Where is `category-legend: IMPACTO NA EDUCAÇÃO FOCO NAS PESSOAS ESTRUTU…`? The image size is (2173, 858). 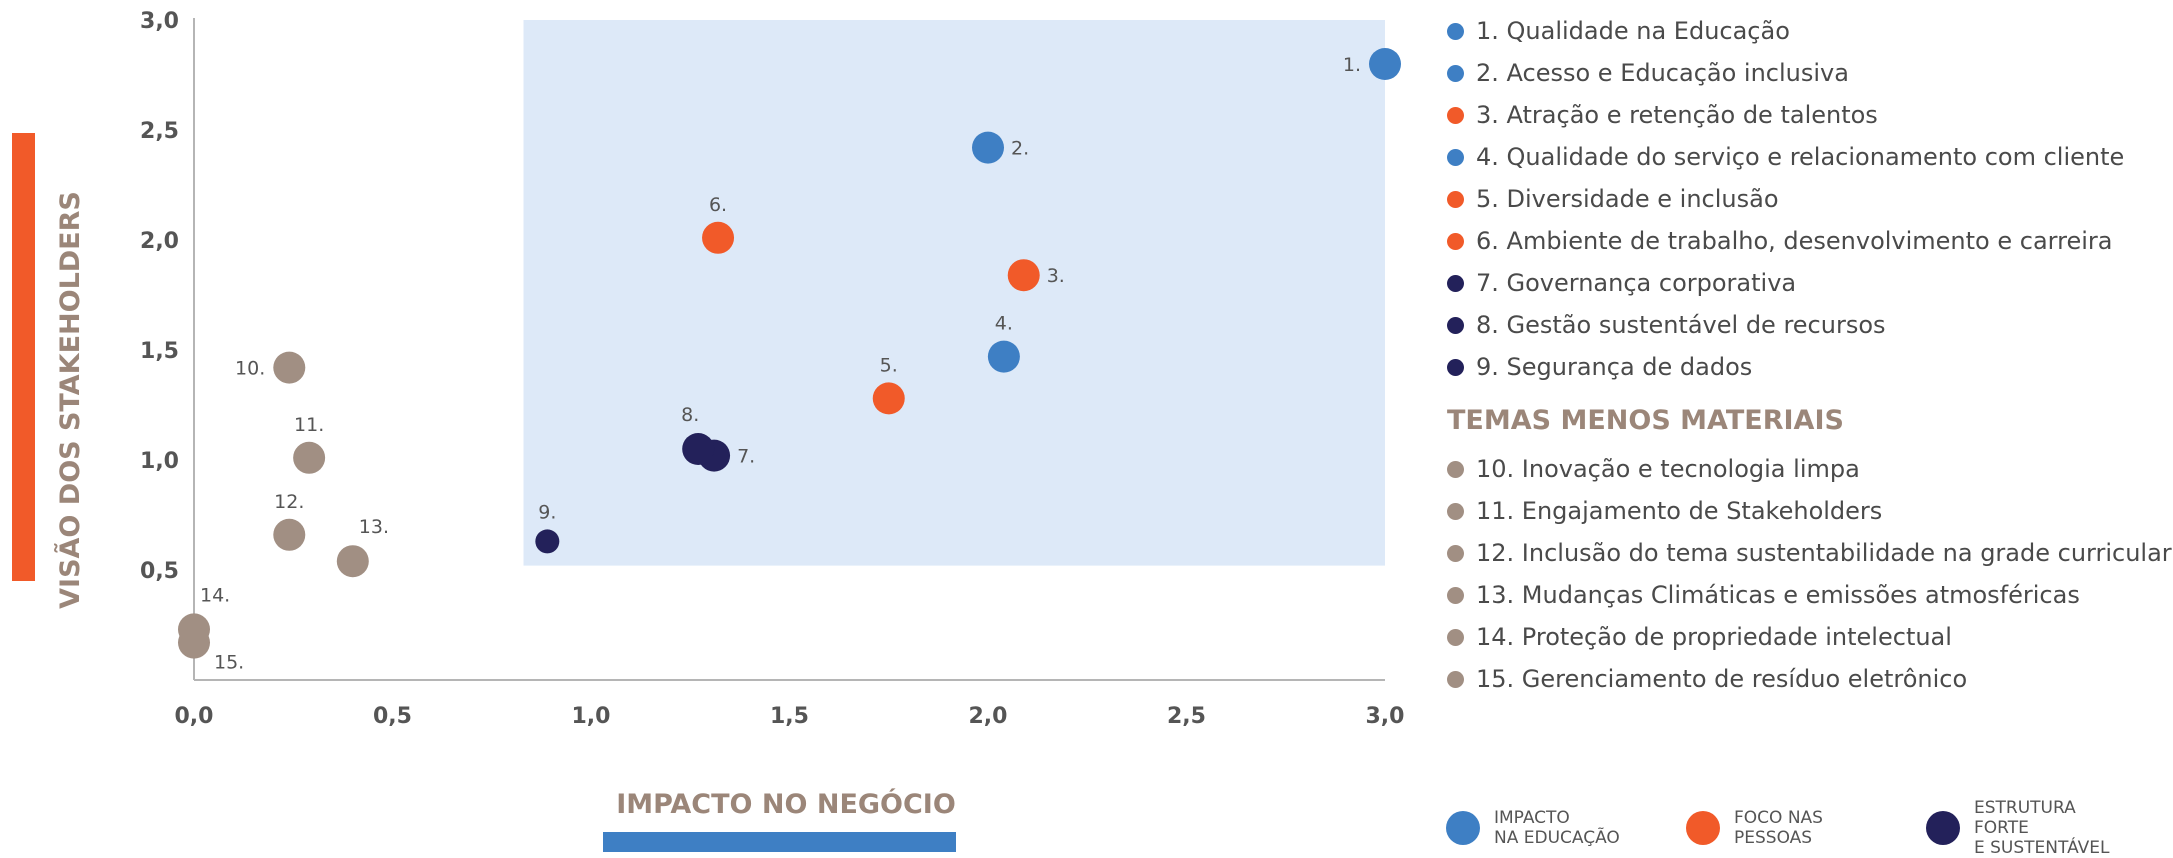 category-legend: IMPACTO NA EDUCAÇÃO FOCO NAS PESSOAS ESTRUTU… is located at coordinates (1806, 828).